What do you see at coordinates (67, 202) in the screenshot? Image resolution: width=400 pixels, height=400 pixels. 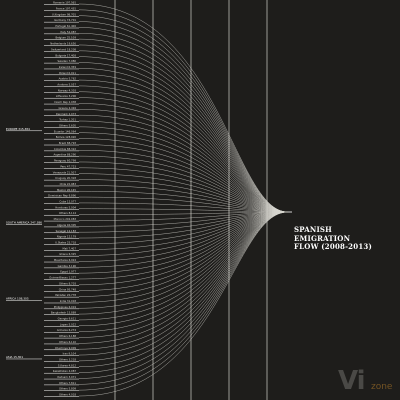 I see `country-label: Cuba 12,077` at bounding box center [67, 202].